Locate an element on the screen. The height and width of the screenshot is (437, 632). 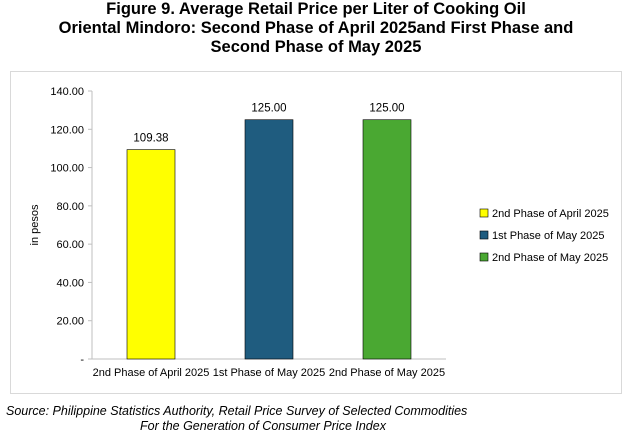
y-axis-title: in pesos is located at coordinates (35, 224).